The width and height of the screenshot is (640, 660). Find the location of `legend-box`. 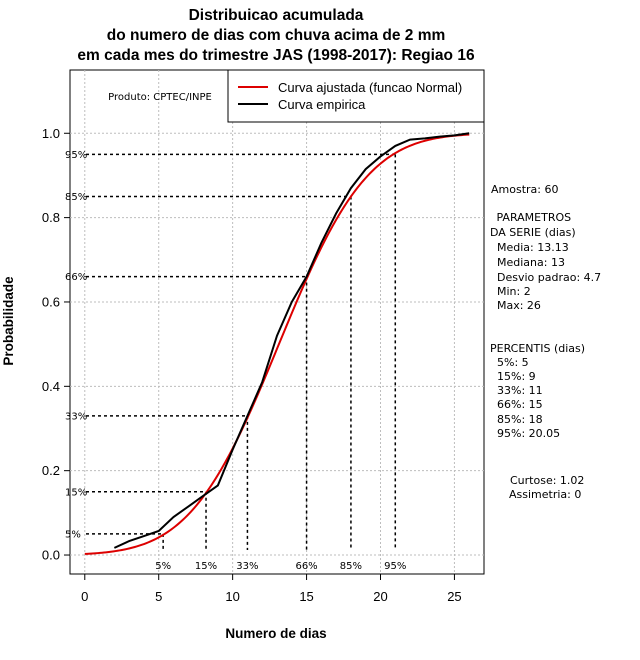

legend-box is located at coordinates (356, 96).